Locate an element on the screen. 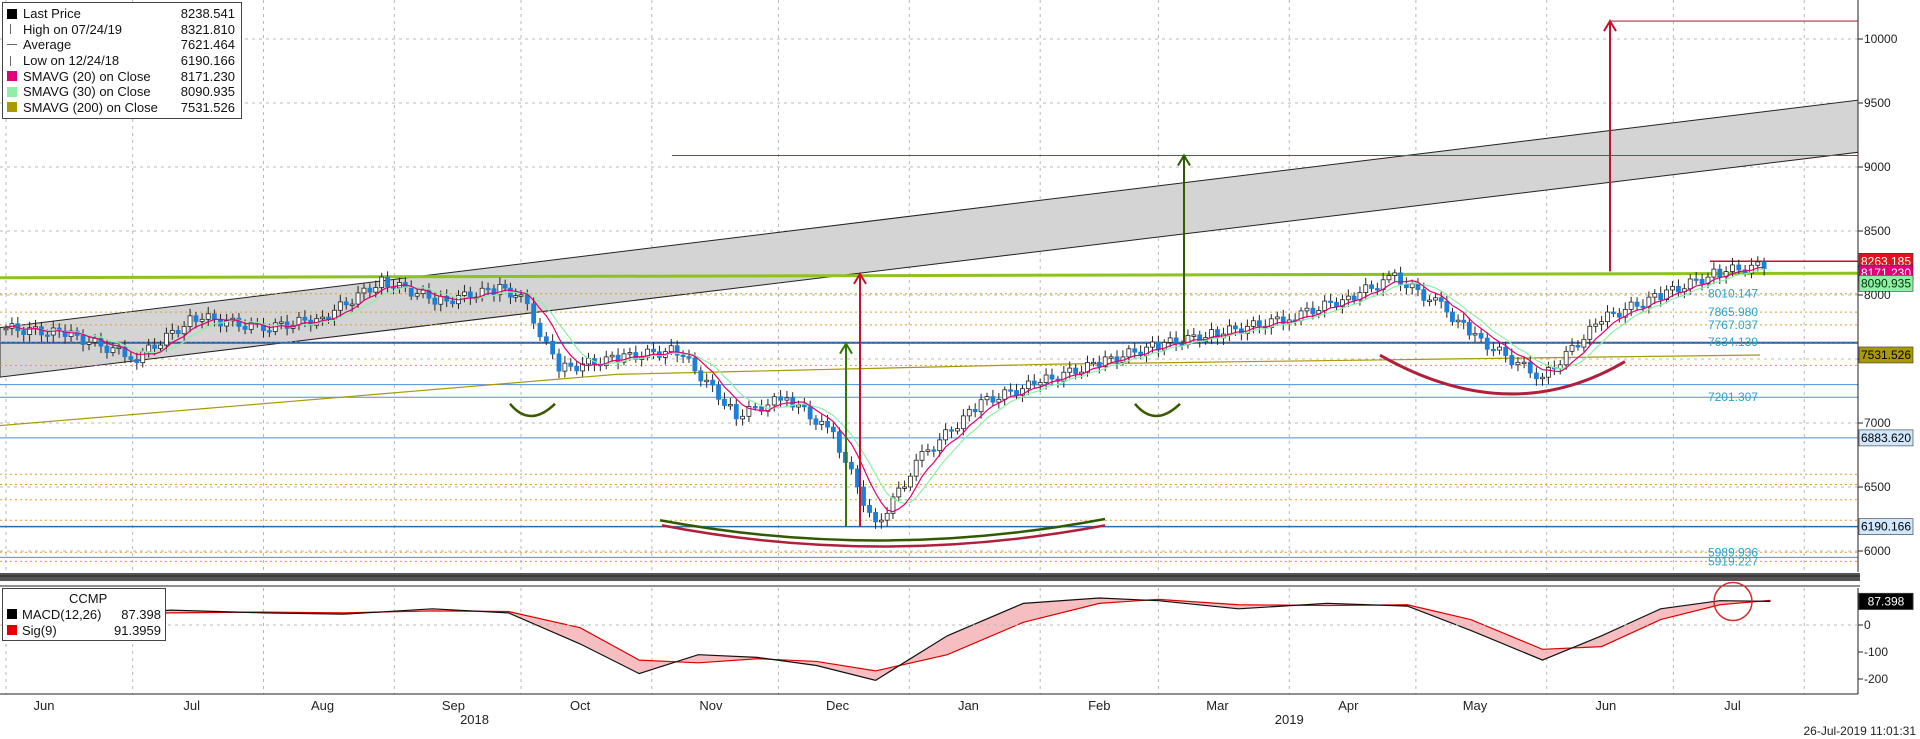  price-tag: 6883.620 is located at coordinates (1886, 438).